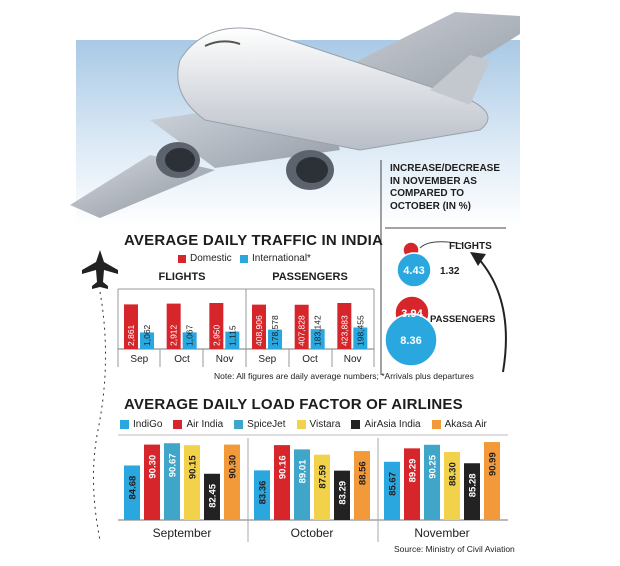 The width and height of the screenshot is (620, 566). Describe the element at coordinates (412, 314) in the screenshot. I see `change-value: 3.94` at that location.